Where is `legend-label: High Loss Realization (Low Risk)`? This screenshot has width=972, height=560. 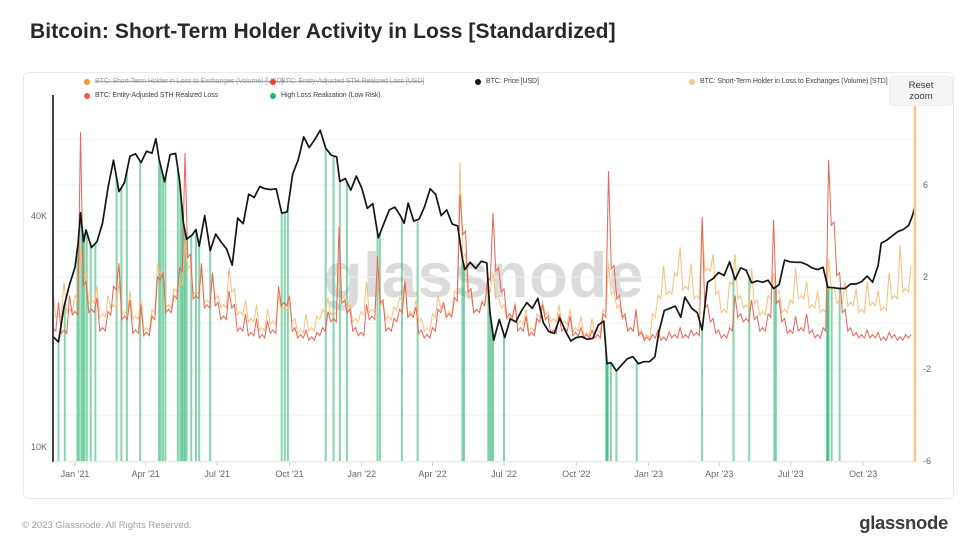 legend-label: High Loss Realization (Low Risk) is located at coordinates (331, 95).